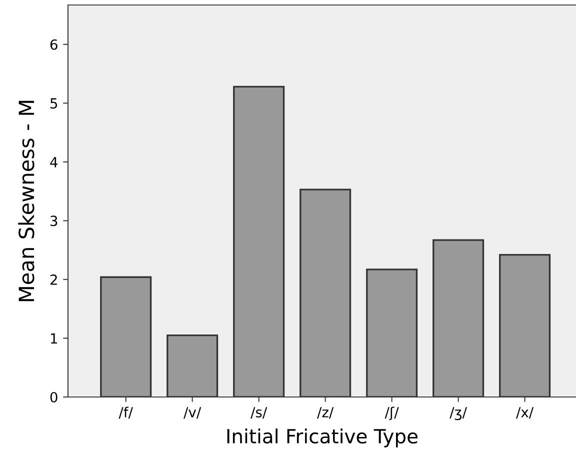  I want to click on x-tick-label: /x/, so click(525, 413).